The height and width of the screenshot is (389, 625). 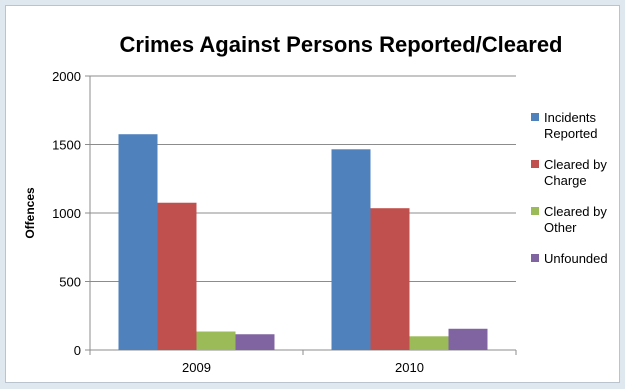 I want to click on bar-2010-unfounded, so click(x=468, y=339).